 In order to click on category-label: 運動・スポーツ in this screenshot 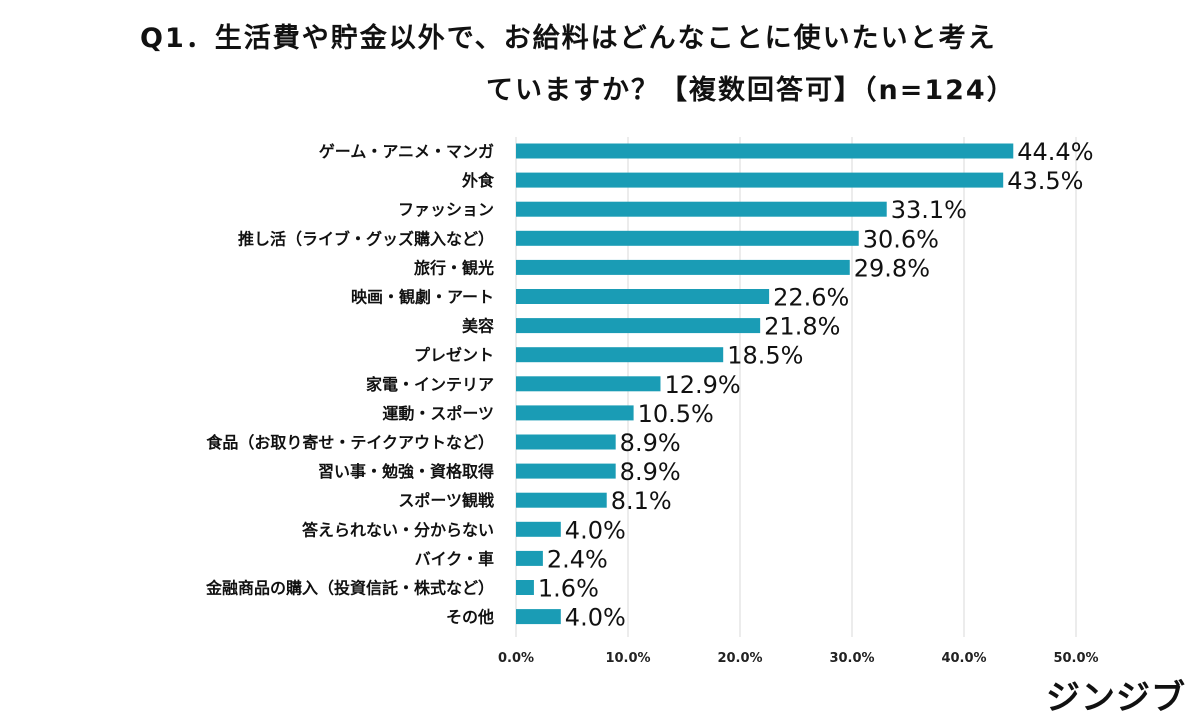, I will do `click(438, 413)`.